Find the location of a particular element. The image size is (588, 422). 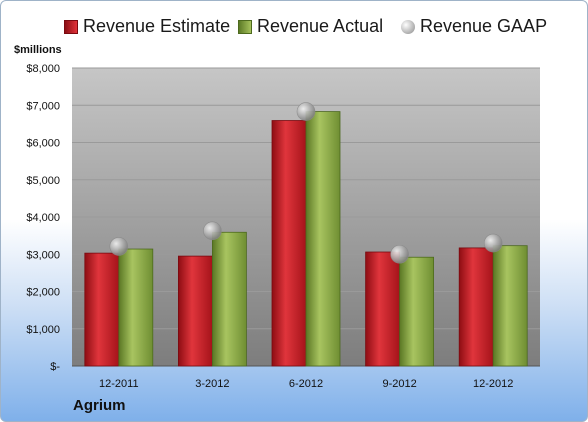

y-tick-label: $8,000 is located at coordinates (43, 69).